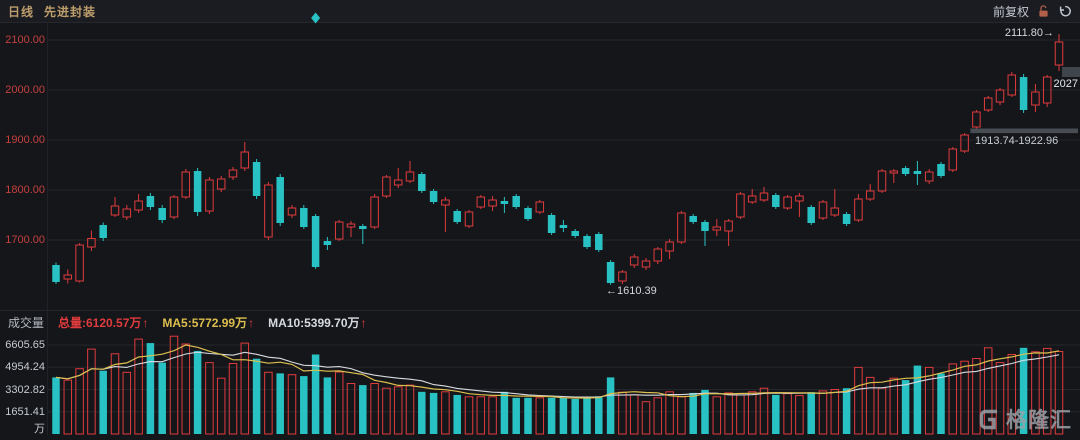  What do you see at coordinates (1010, 11) in the screenshot?
I see `adjust-mode-button: 前复权` at bounding box center [1010, 11].